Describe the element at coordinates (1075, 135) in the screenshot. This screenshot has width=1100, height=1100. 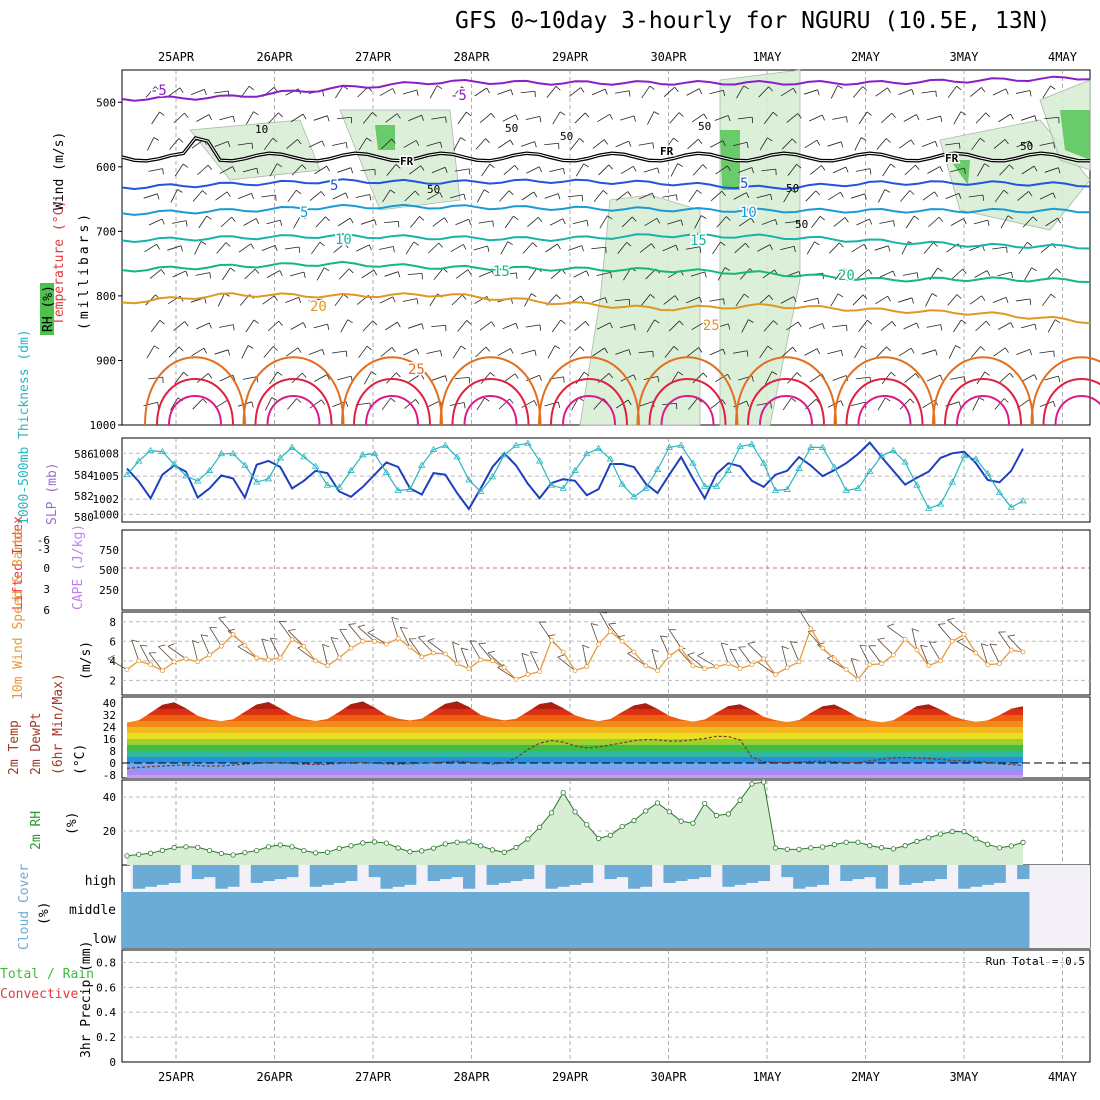
I see `rh-high-shade` at that location.